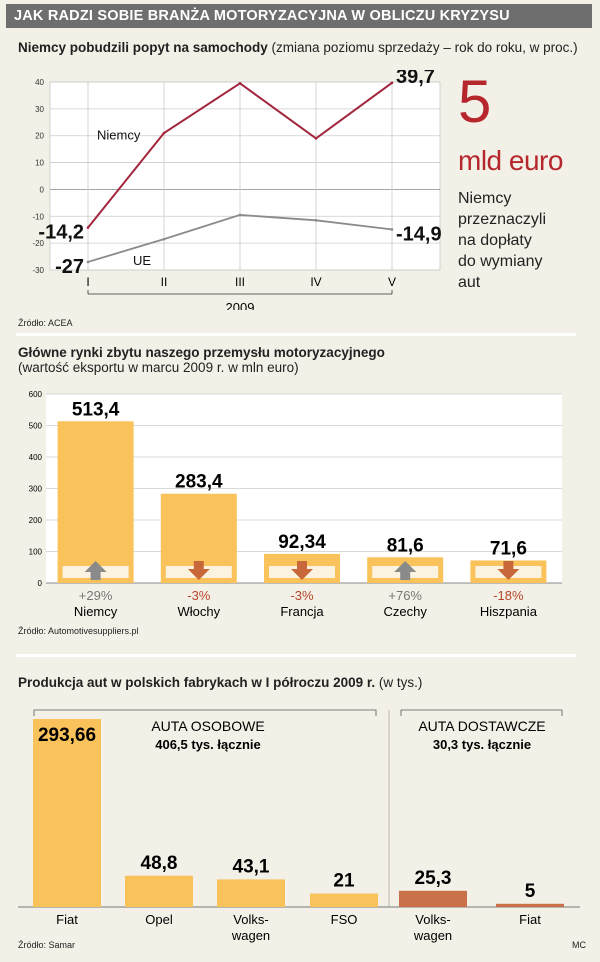 This screenshot has height=962, width=600. Describe the element at coordinates (159, 919) in the screenshot. I see `category-label: Opel` at that location.